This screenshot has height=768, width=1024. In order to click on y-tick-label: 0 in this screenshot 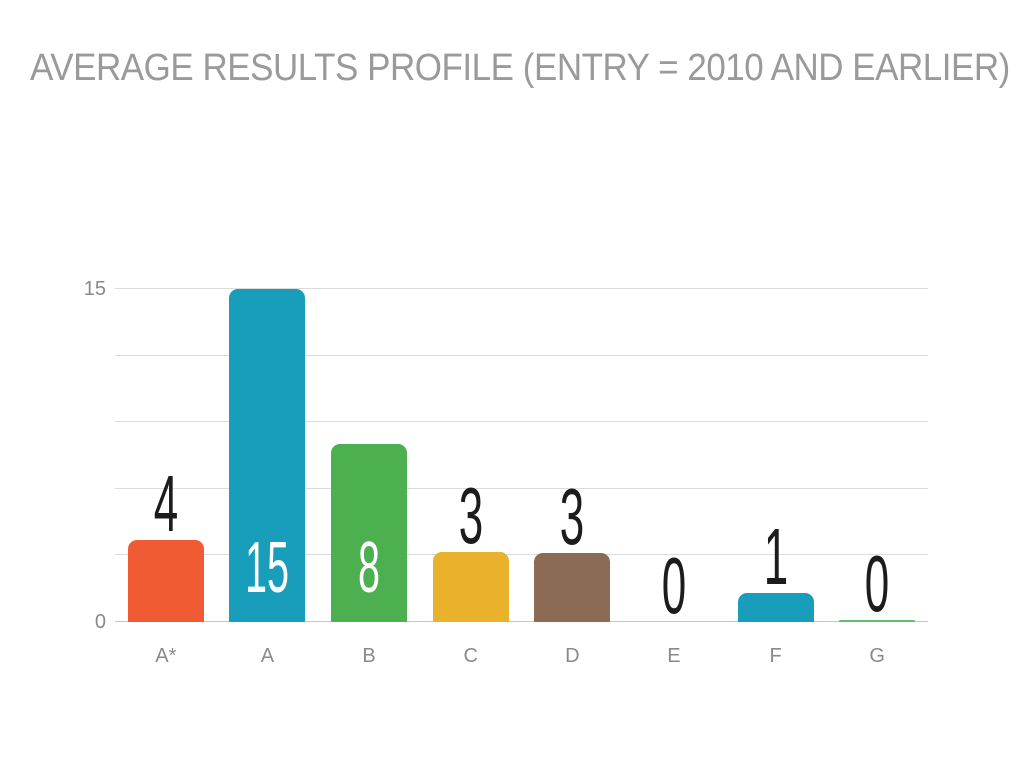, I will do `click(100, 622)`.